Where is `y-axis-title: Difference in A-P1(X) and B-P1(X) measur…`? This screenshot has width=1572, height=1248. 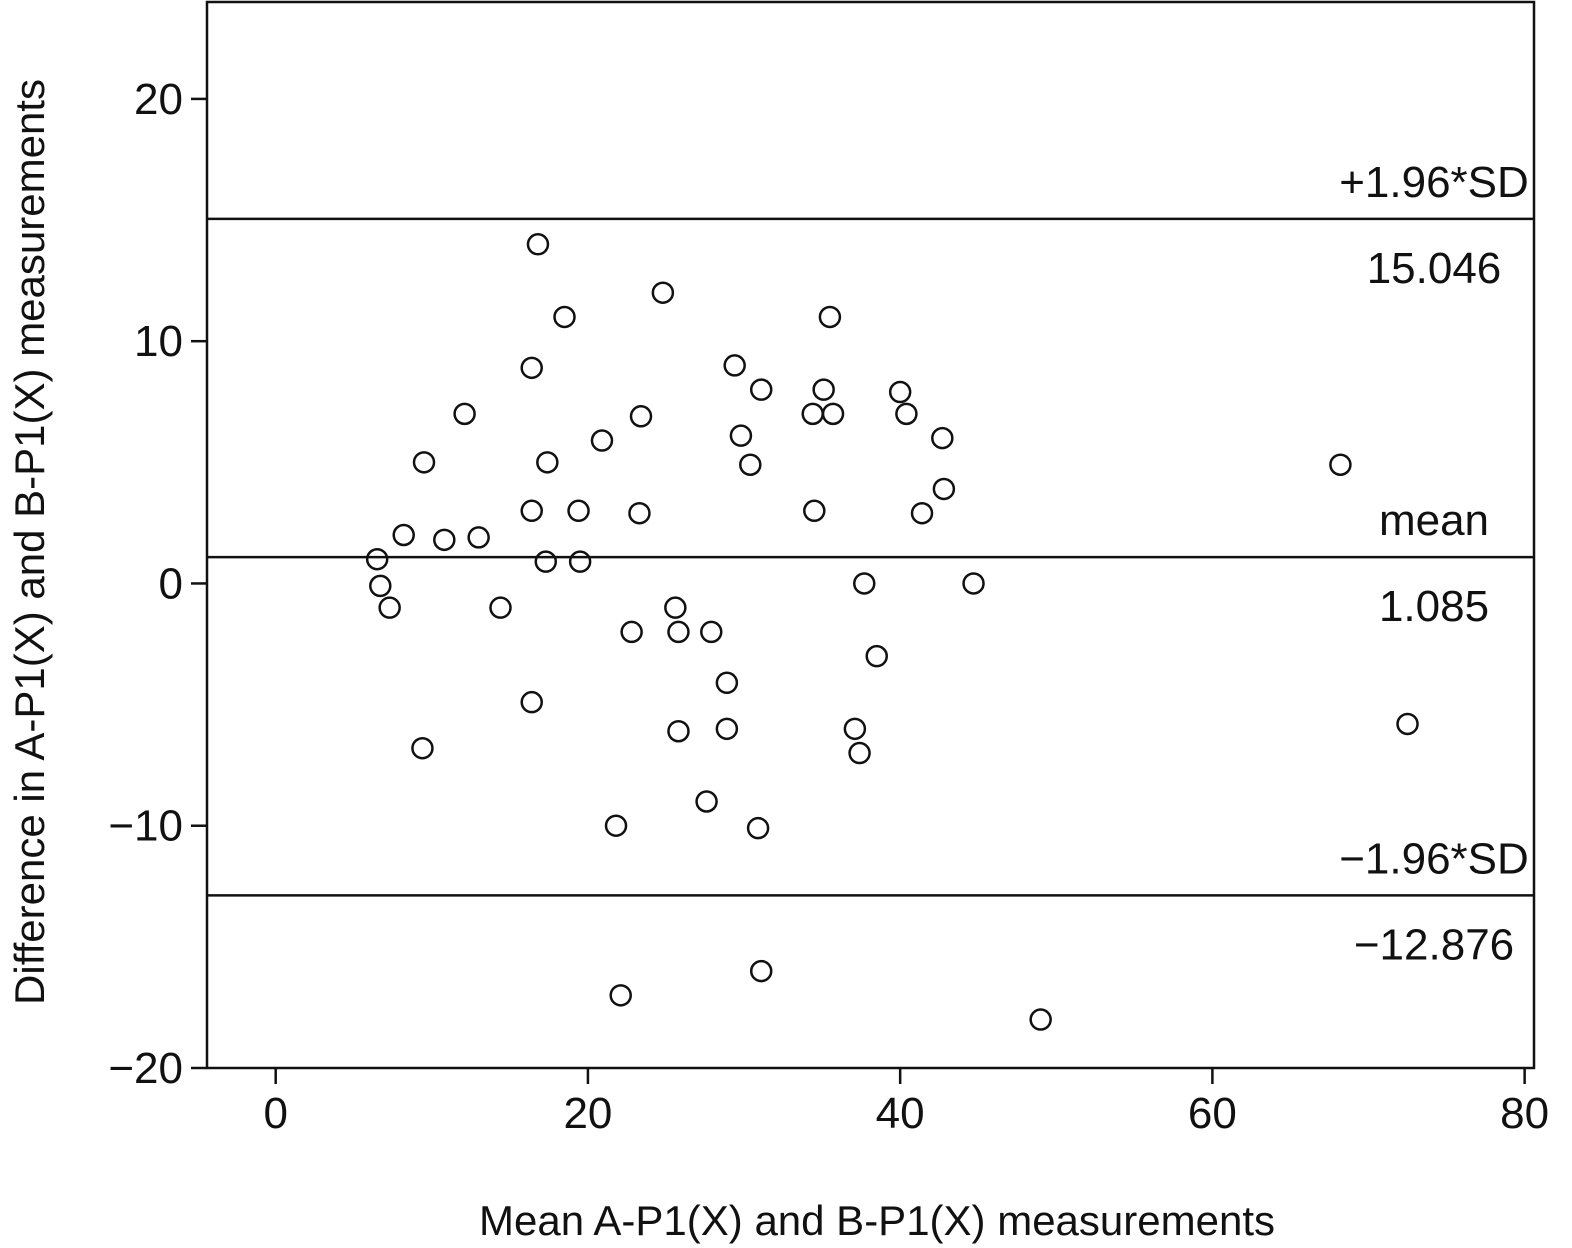 y-axis-title: Difference in A-P1(X) and B-P1(X) measur… is located at coordinates (29, 542).